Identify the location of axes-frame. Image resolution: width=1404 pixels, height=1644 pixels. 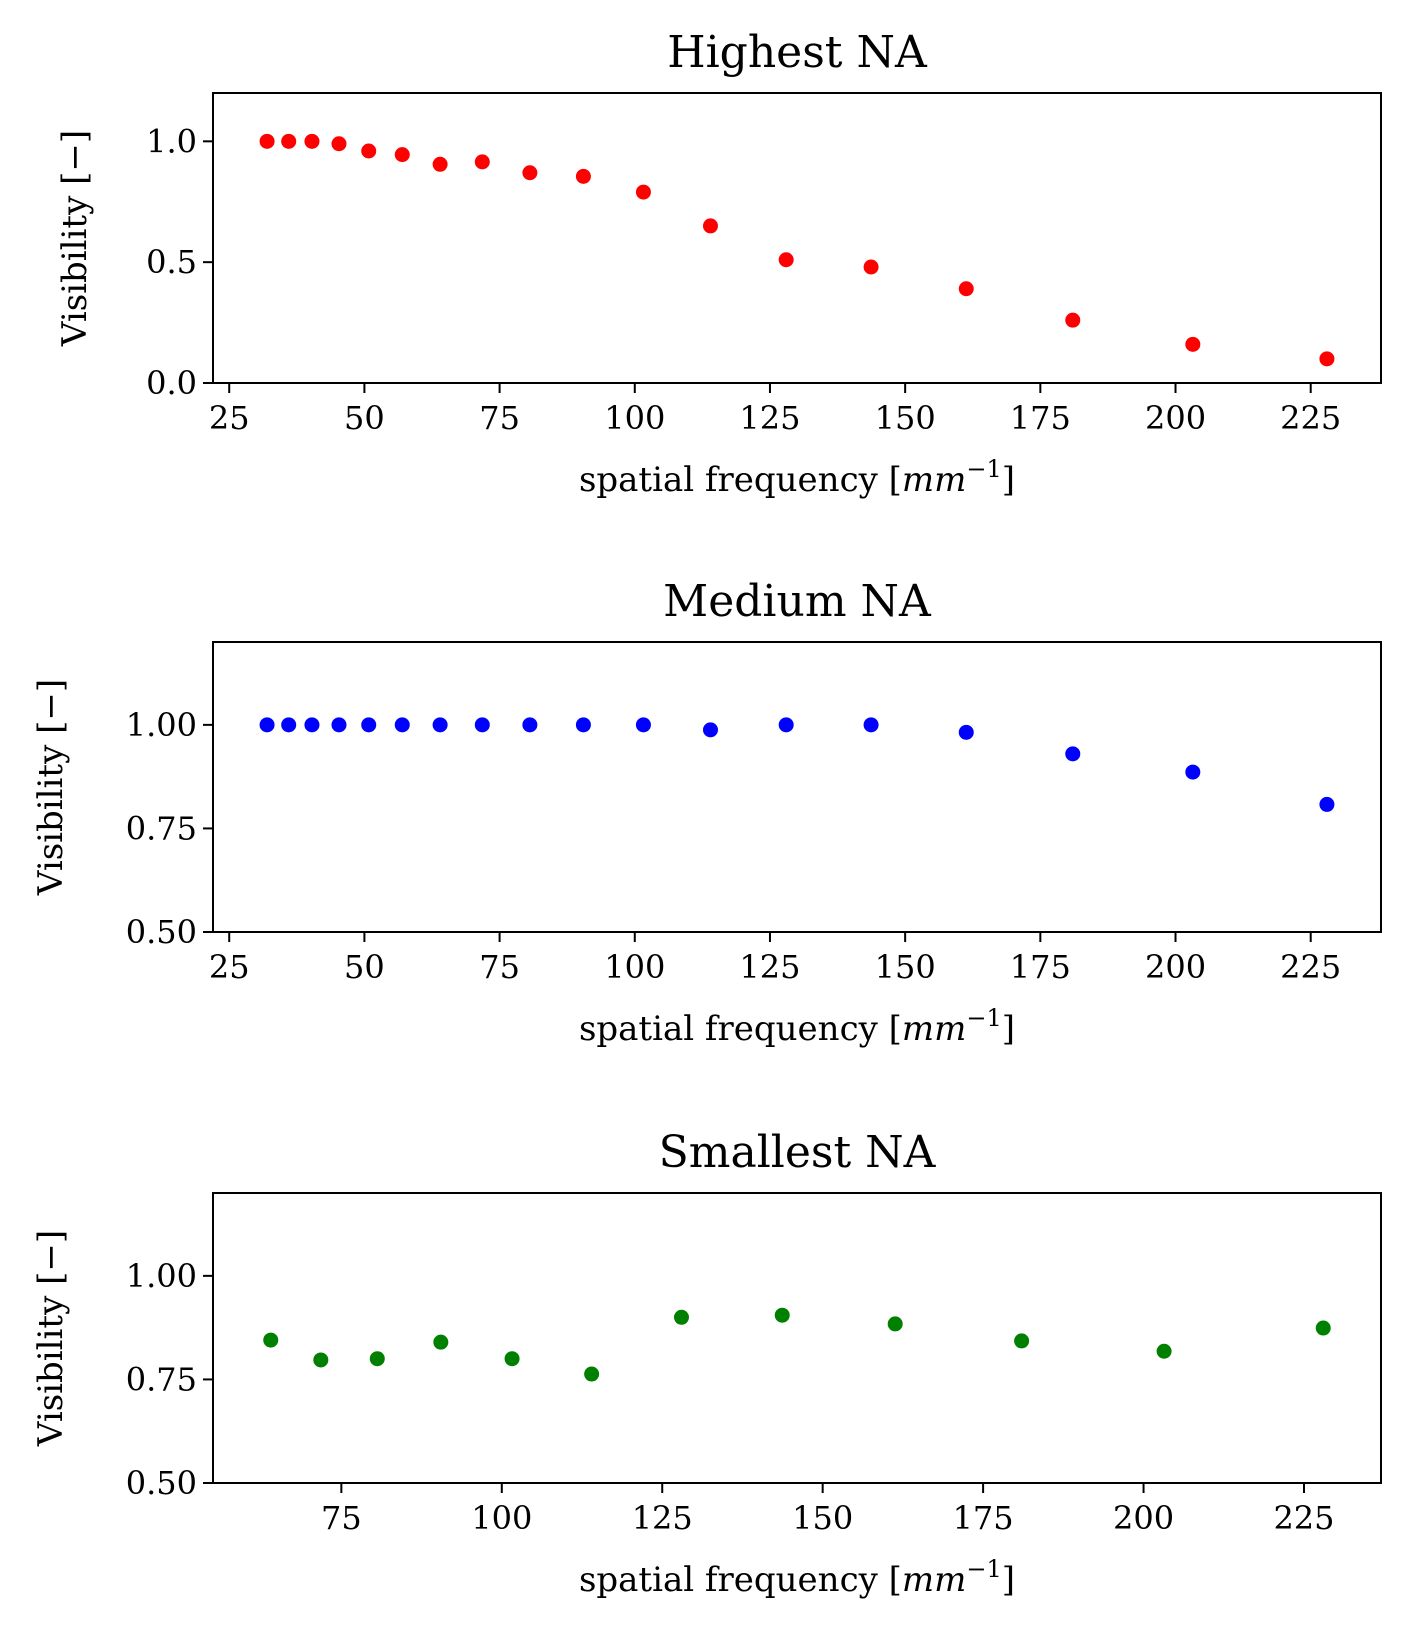
(797, 238).